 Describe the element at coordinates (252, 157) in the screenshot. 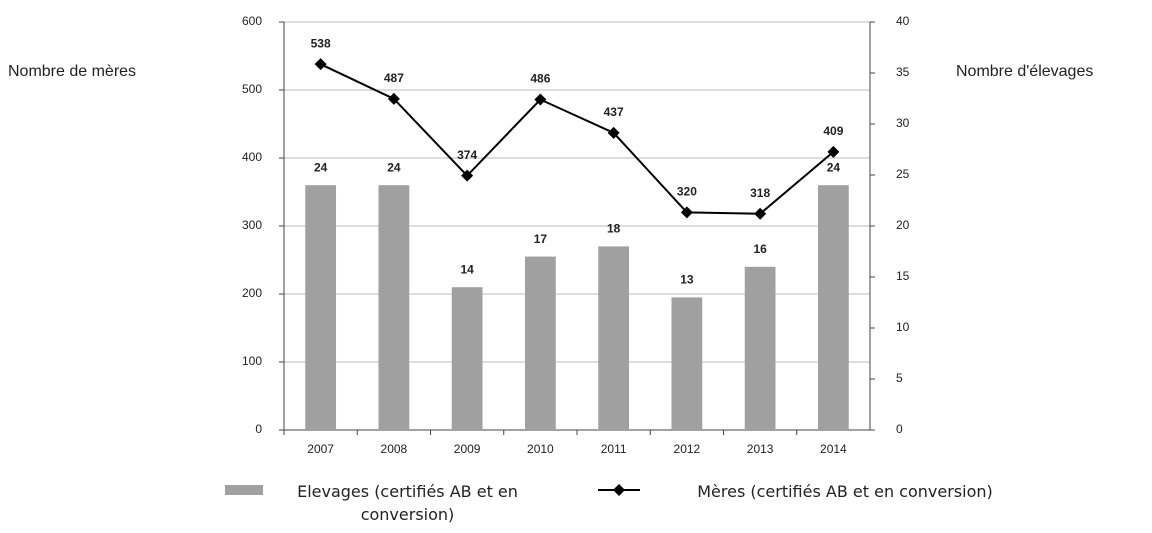

I see `y-tick-label: 400` at that location.